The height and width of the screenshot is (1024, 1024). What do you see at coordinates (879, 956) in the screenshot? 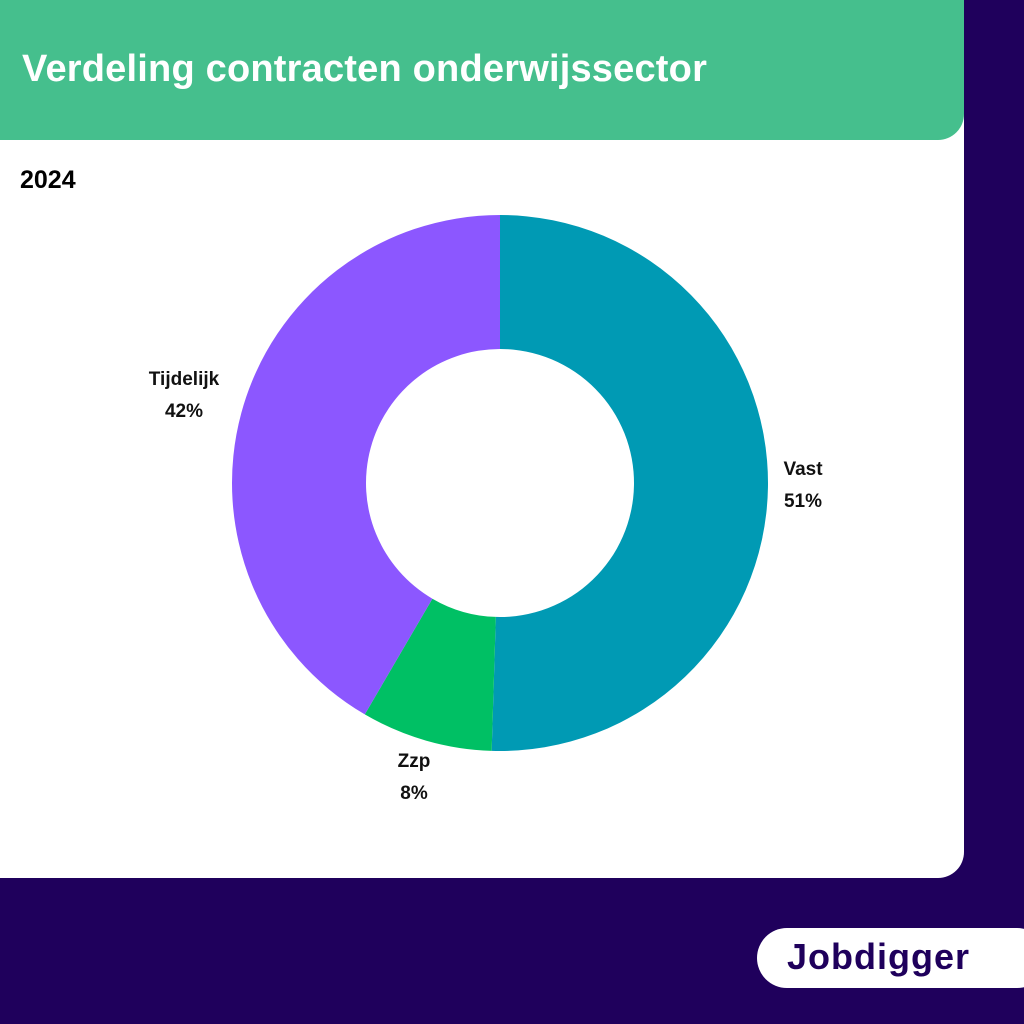
I see `brand-logo: Jobdigger` at bounding box center [879, 956].